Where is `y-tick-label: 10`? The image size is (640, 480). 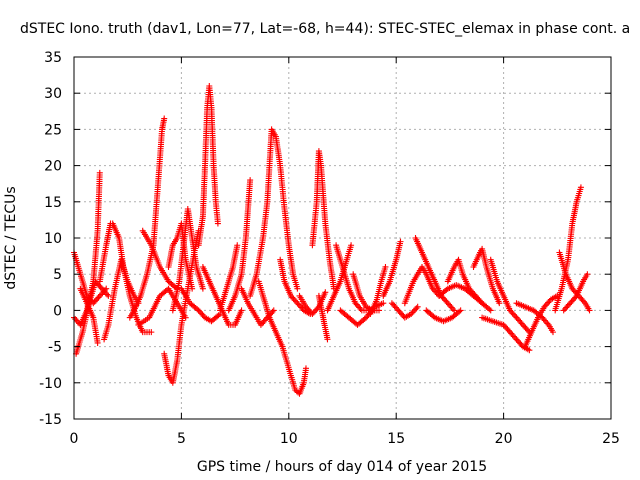
y-tick-label: 10 is located at coordinates (53, 239).